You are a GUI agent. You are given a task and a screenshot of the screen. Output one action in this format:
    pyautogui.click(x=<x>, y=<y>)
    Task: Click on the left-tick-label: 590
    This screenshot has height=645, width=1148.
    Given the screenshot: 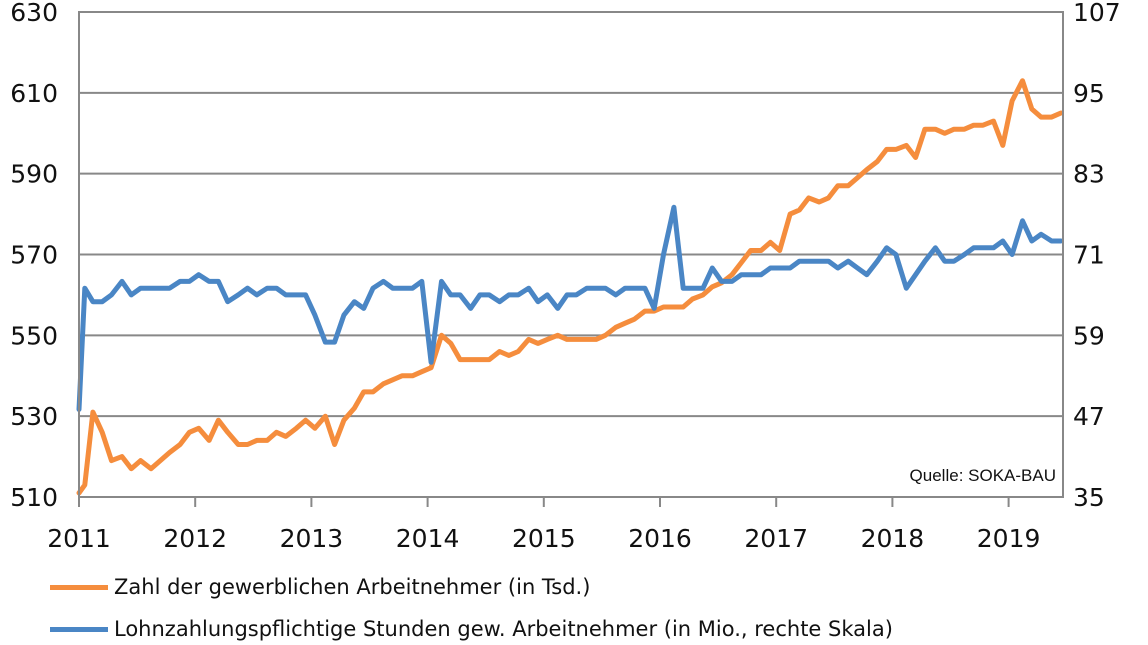 What is the action you would take?
    pyautogui.click(x=34, y=174)
    